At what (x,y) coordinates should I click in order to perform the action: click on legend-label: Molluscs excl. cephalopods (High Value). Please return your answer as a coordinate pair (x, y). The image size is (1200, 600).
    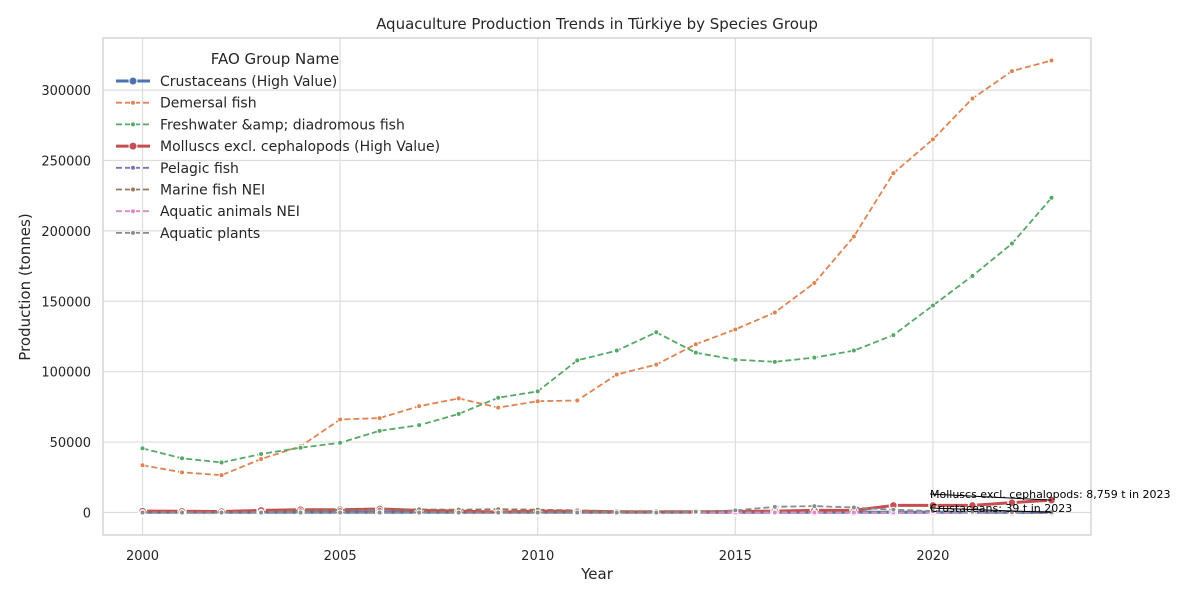
    Looking at the image, I should click on (300, 147).